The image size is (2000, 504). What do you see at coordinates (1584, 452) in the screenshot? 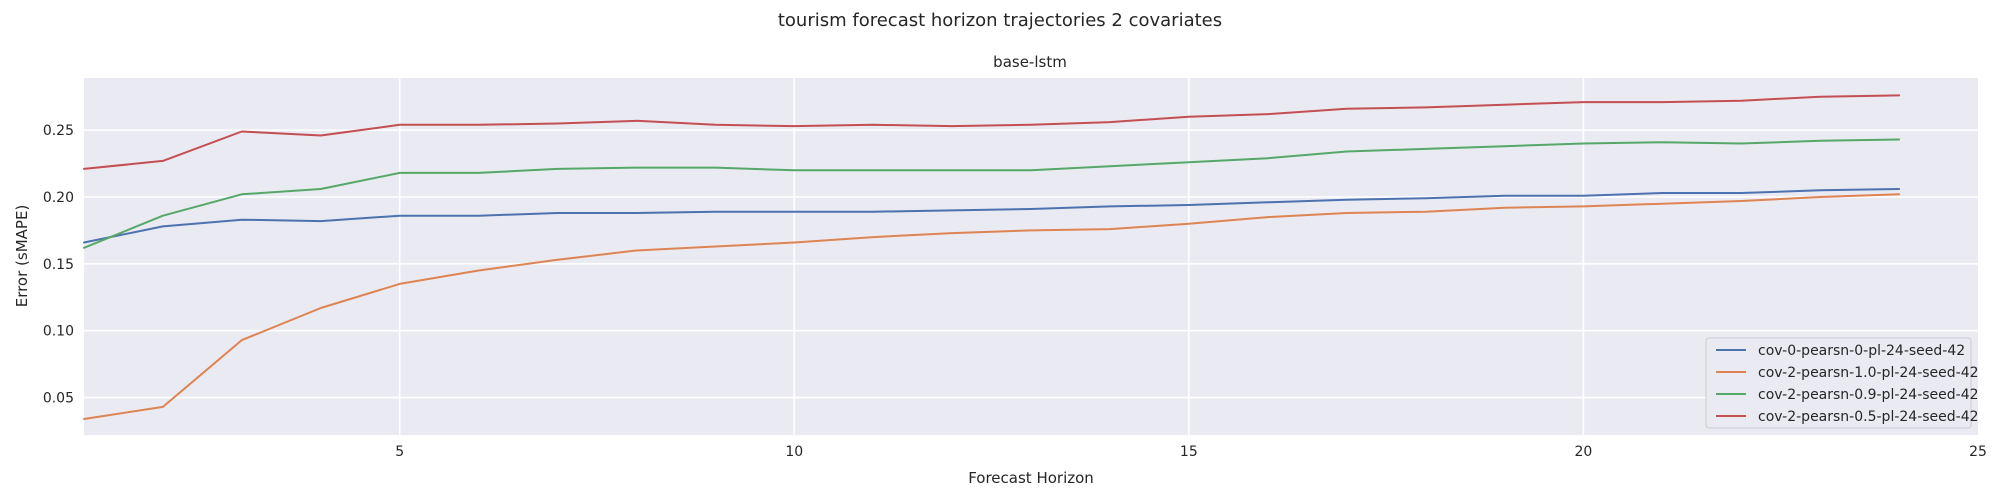
I see `x-tick-label: 20` at bounding box center [1584, 452].